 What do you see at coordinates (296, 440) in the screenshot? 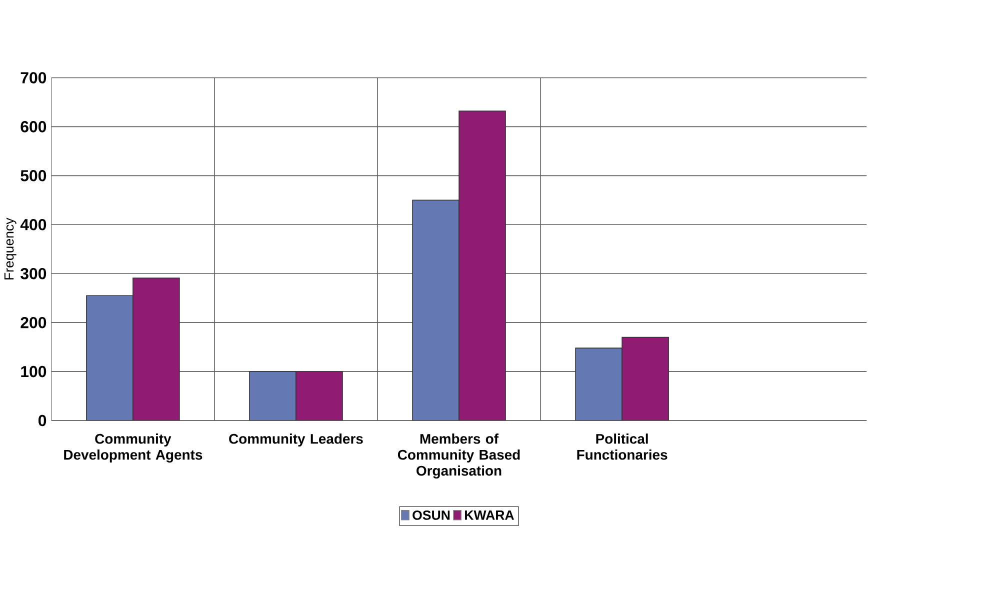
I see `x-tick-label: Community Leaders` at bounding box center [296, 440].